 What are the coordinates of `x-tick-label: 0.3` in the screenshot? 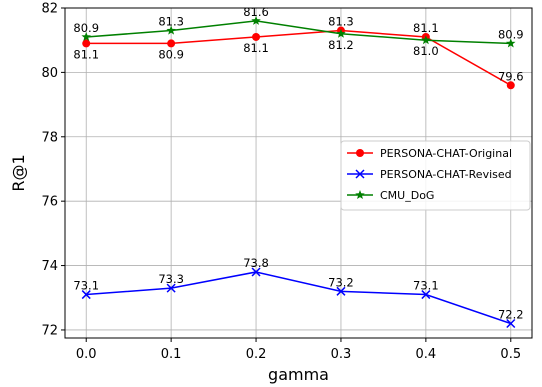 It's located at (341, 354).